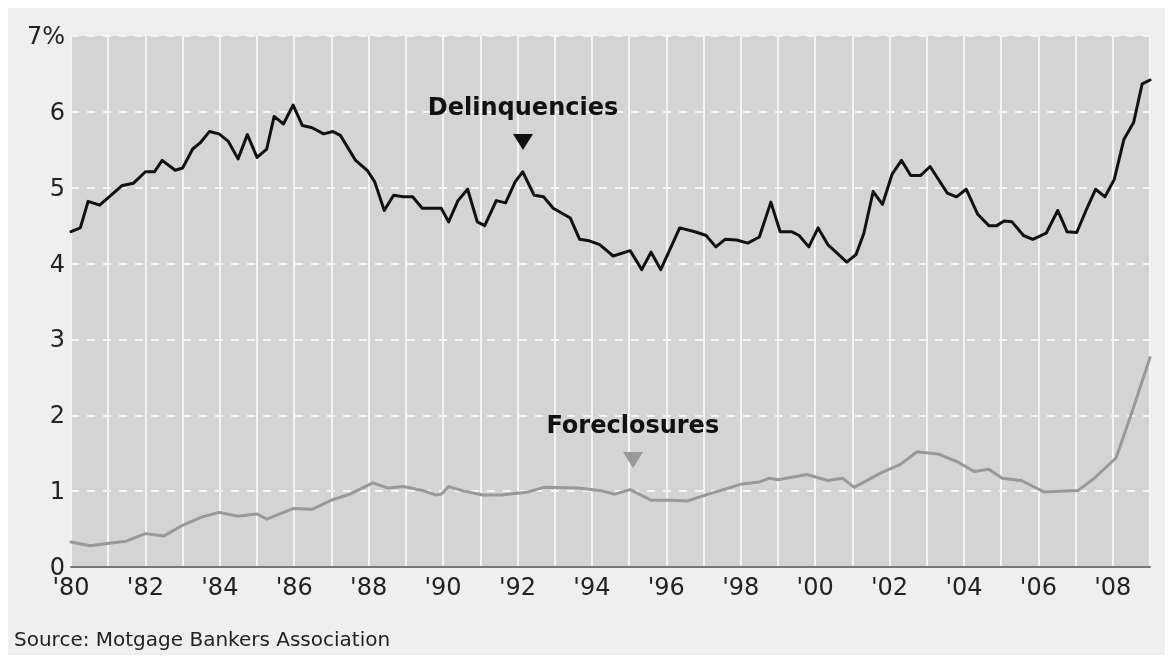 Image resolution: width=1173 pixels, height=663 pixels. What do you see at coordinates (666, 587) in the screenshot?
I see `x-tick-label: '96` at bounding box center [666, 587].